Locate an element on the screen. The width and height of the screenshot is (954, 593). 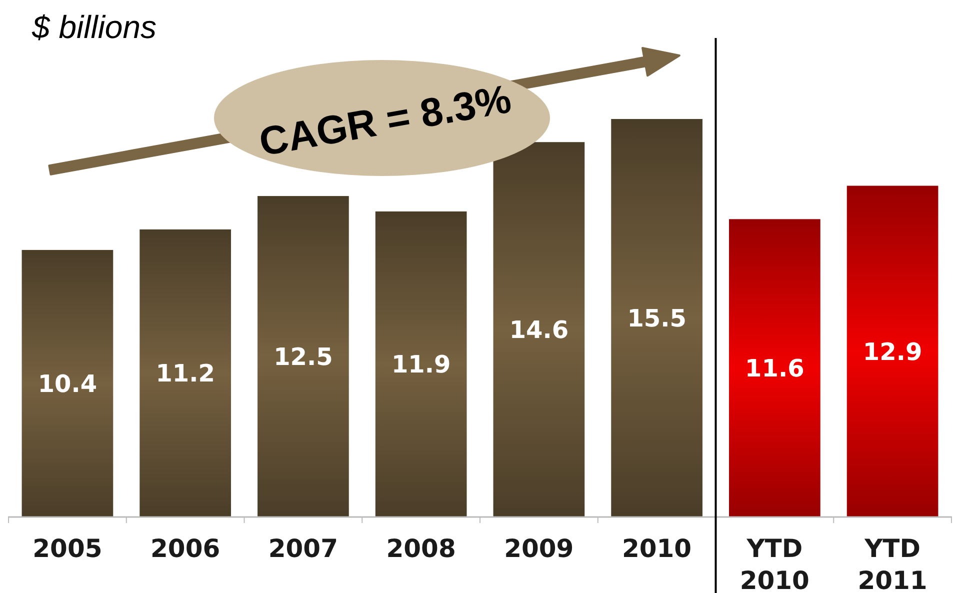
annotation: CAGR = 8.3% is located at coordinates (385, 121).